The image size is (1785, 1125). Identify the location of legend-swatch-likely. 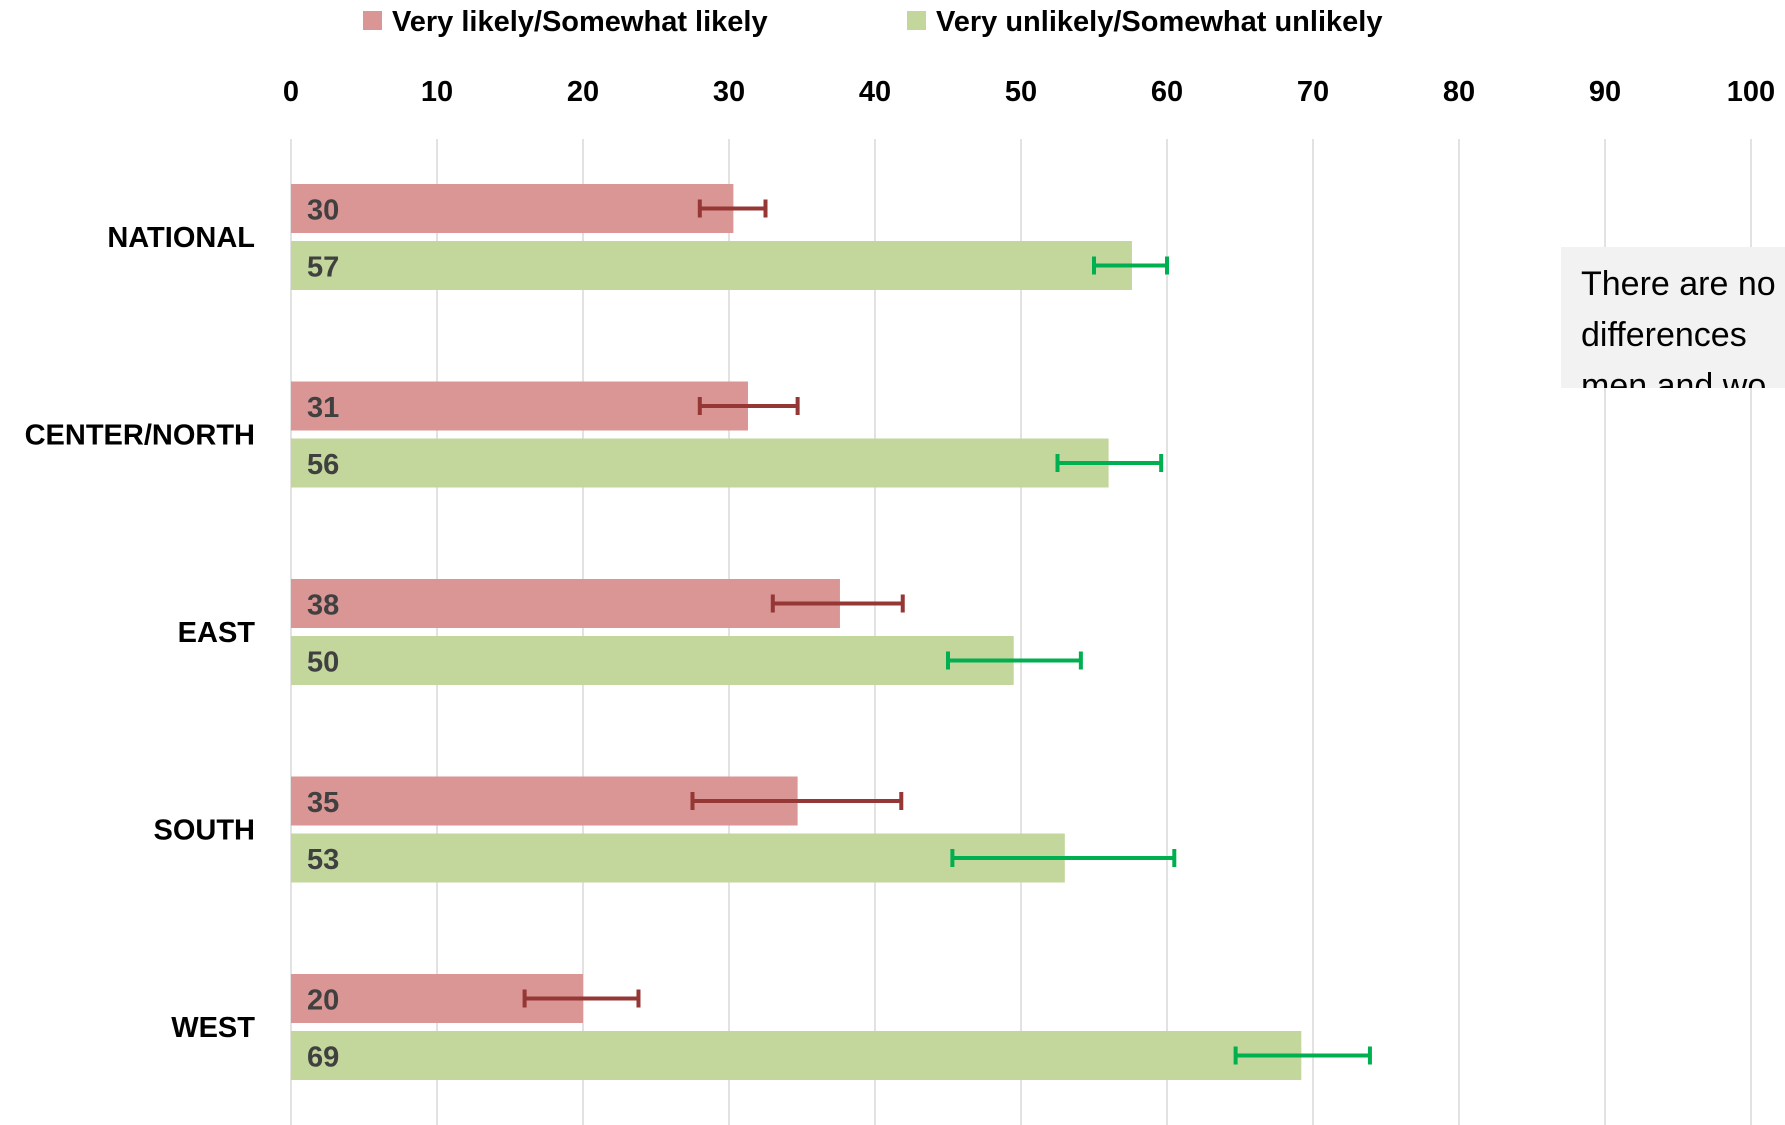
(372, 20).